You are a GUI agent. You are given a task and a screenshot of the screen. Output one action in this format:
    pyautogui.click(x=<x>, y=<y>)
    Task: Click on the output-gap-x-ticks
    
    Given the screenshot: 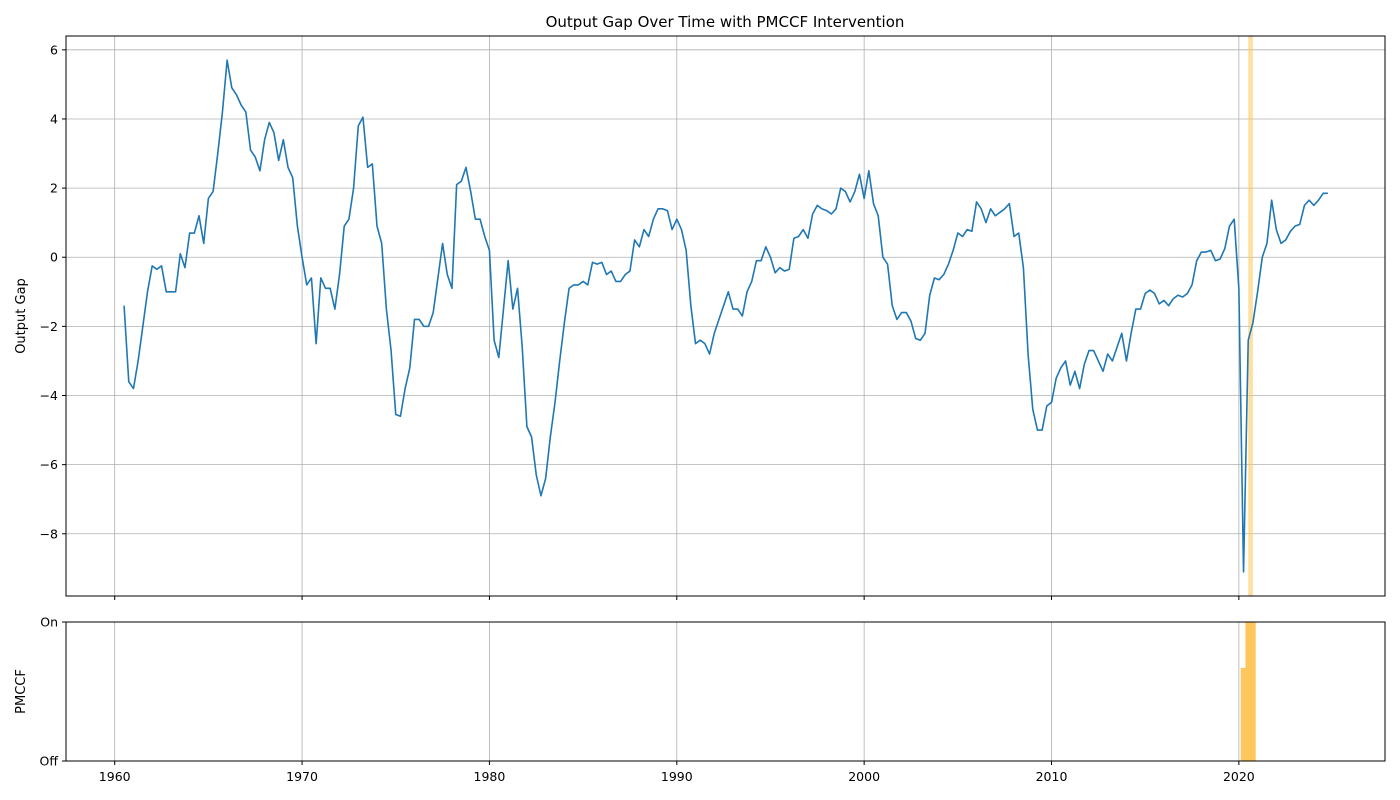 What is the action you would take?
    pyautogui.click(x=677, y=598)
    